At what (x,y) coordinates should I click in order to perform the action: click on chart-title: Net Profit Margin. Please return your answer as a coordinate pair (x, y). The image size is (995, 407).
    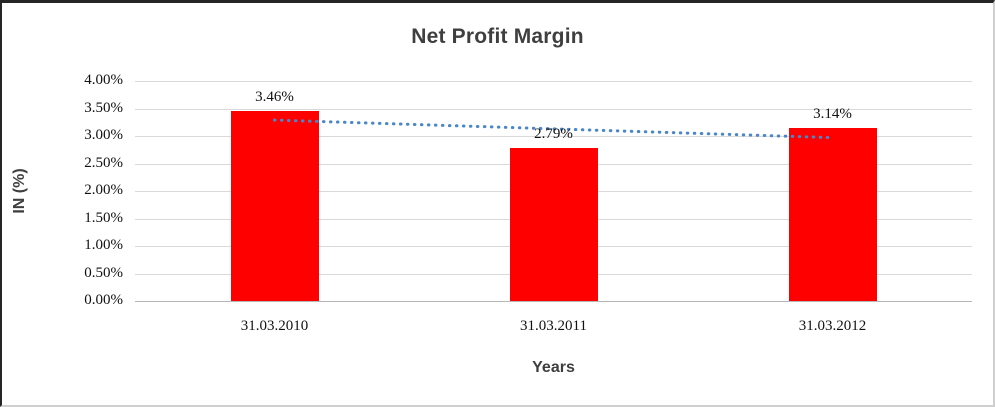
    Looking at the image, I should click on (497, 36).